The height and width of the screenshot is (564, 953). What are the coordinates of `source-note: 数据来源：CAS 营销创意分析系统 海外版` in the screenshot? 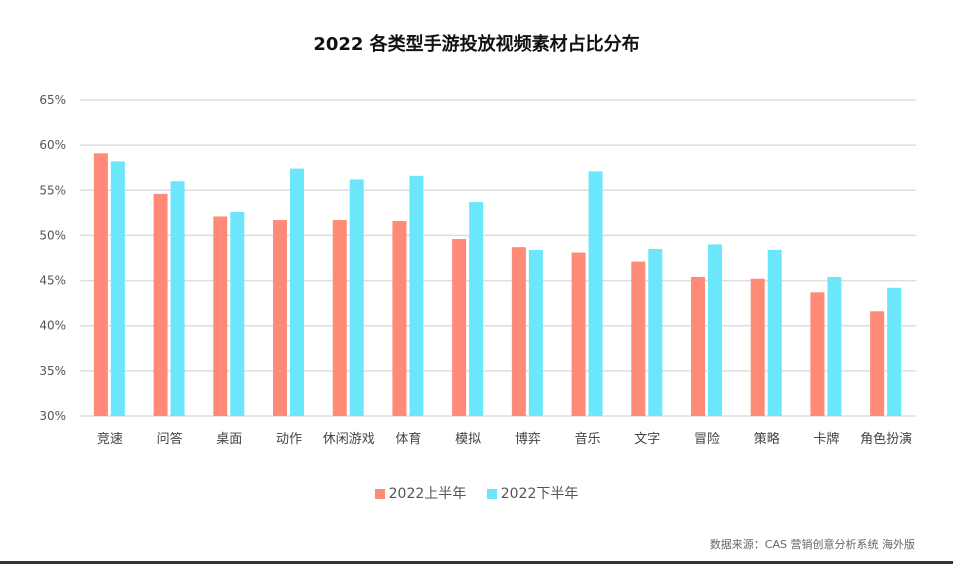 It's located at (812, 544).